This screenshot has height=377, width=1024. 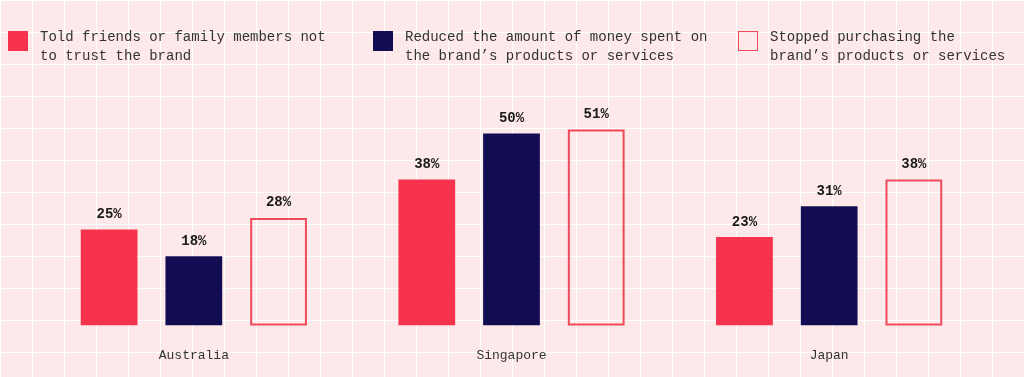 I want to click on legend-label: Stopped purchasing the brand’s products or services, so click(x=888, y=47).